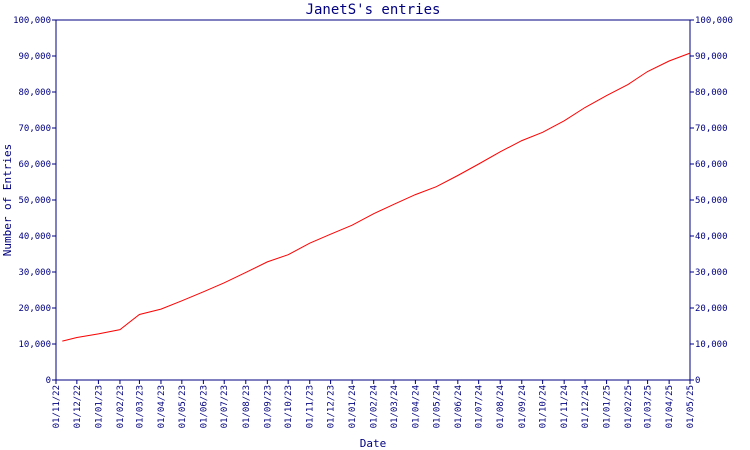 Image resolution: width=750 pixels, height=450 pixels. What do you see at coordinates (608, 406) in the screenshot?
I see `x-tick-label: 01/01/25` at bounding box center [608, 406].